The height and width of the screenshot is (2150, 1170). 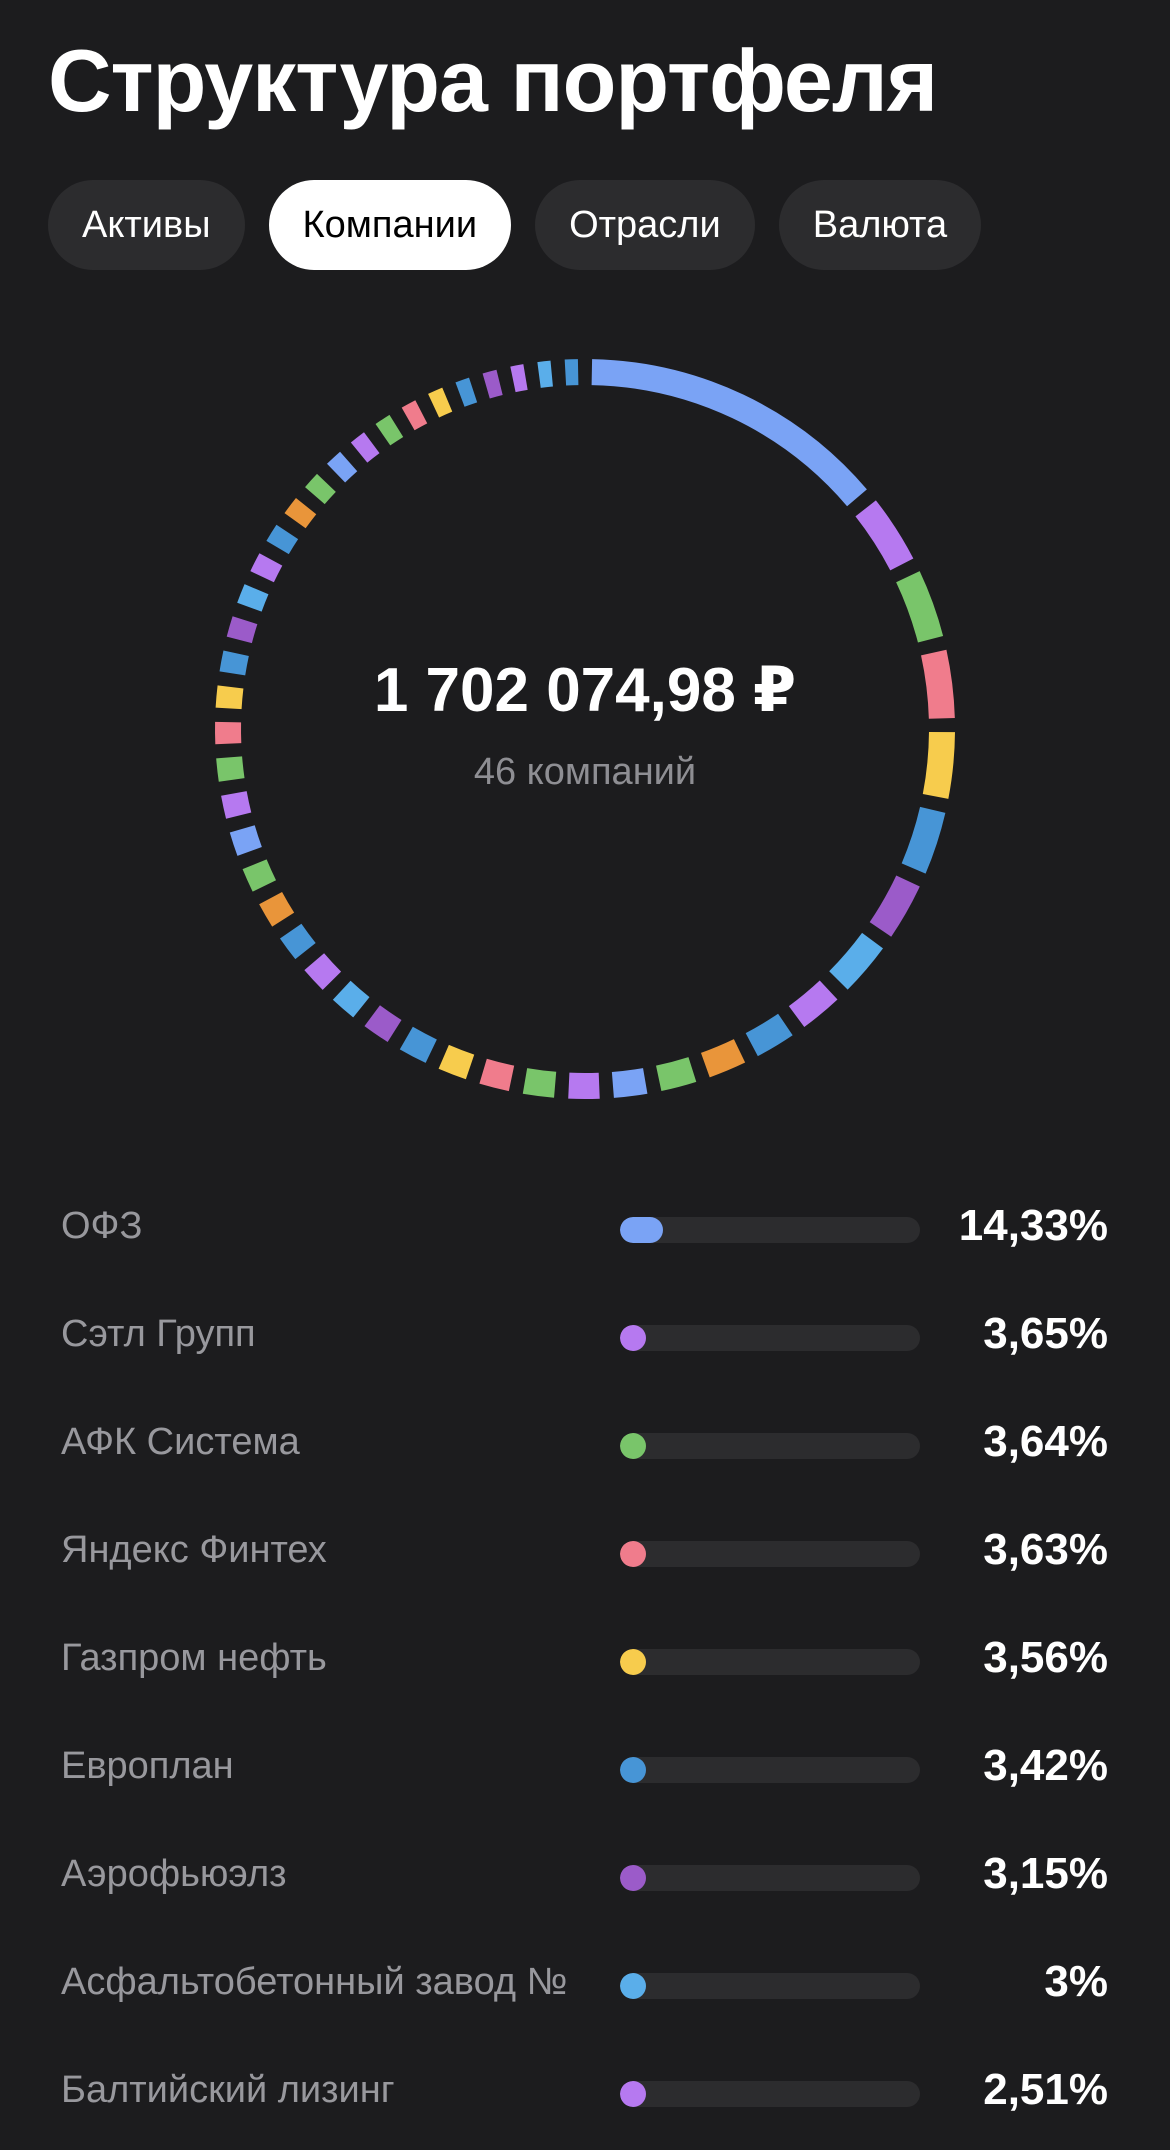 I want to click on companies-count: 46 компаний, so click(x=585, y=772).